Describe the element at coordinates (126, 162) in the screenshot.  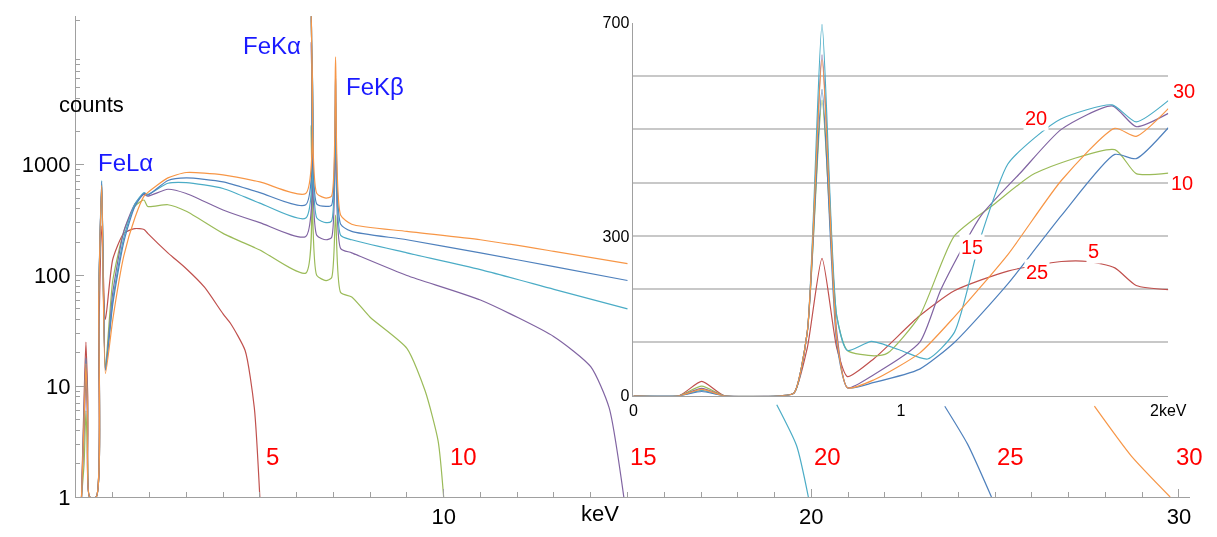
I see `annotation: FeLα` at that location.